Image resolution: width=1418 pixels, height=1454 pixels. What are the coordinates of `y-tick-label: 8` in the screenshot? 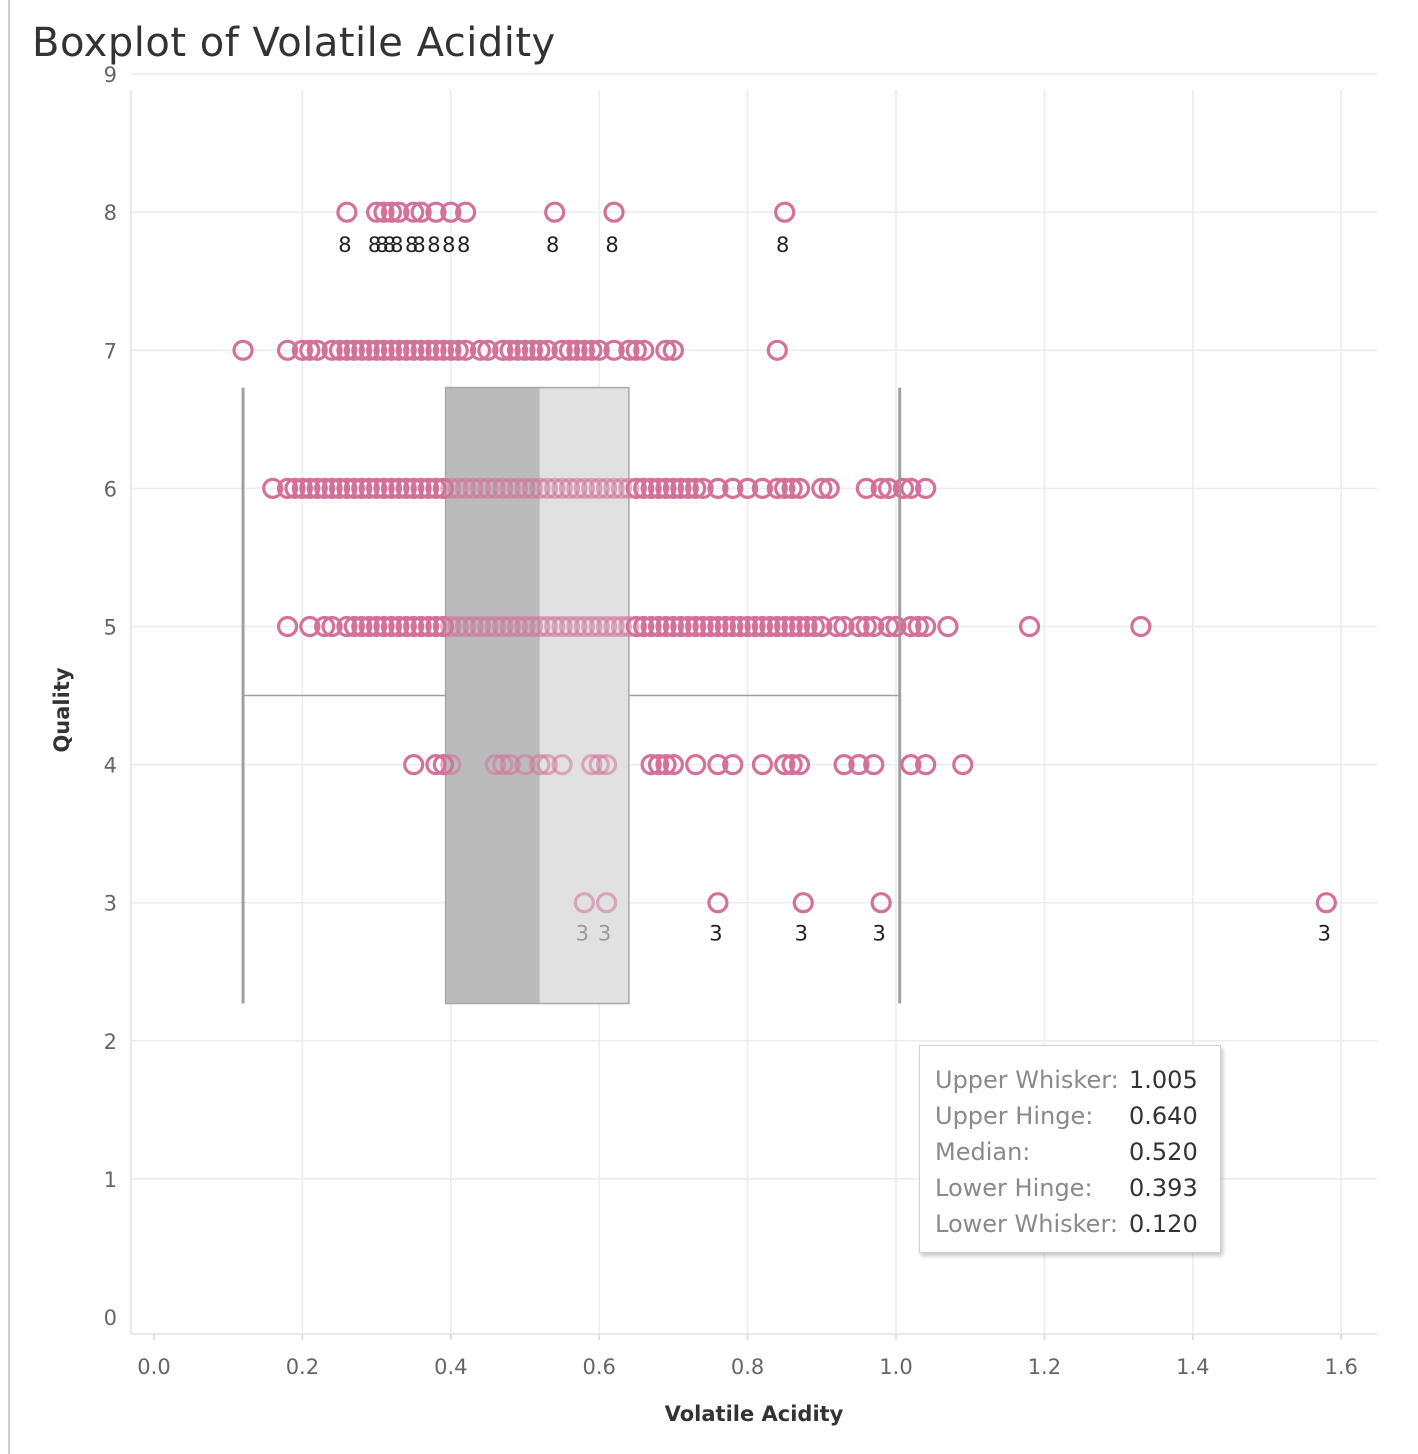 It's located at (110, 213).